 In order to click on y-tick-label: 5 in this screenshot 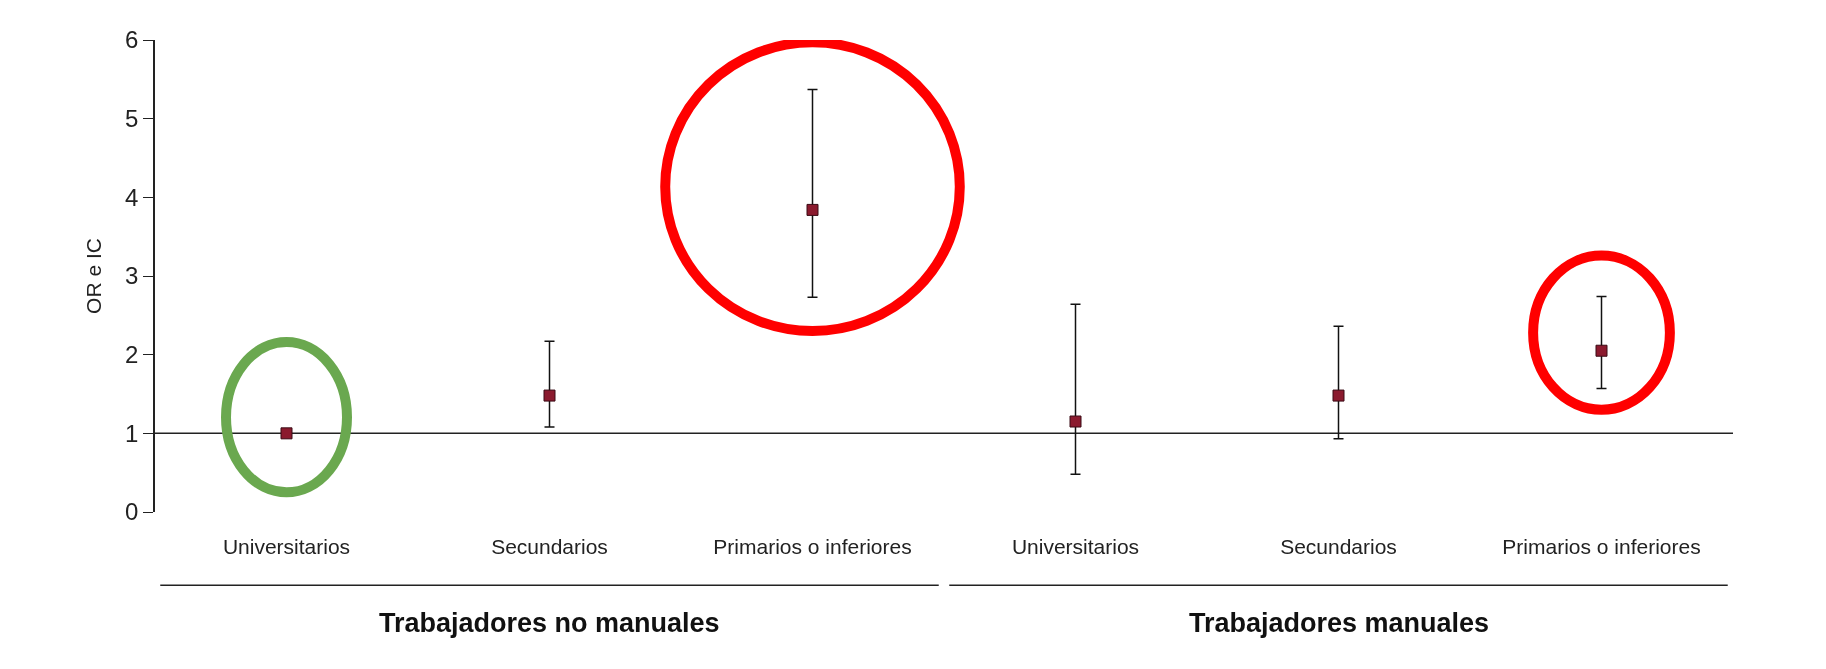, I will do `click(132, 119)`.